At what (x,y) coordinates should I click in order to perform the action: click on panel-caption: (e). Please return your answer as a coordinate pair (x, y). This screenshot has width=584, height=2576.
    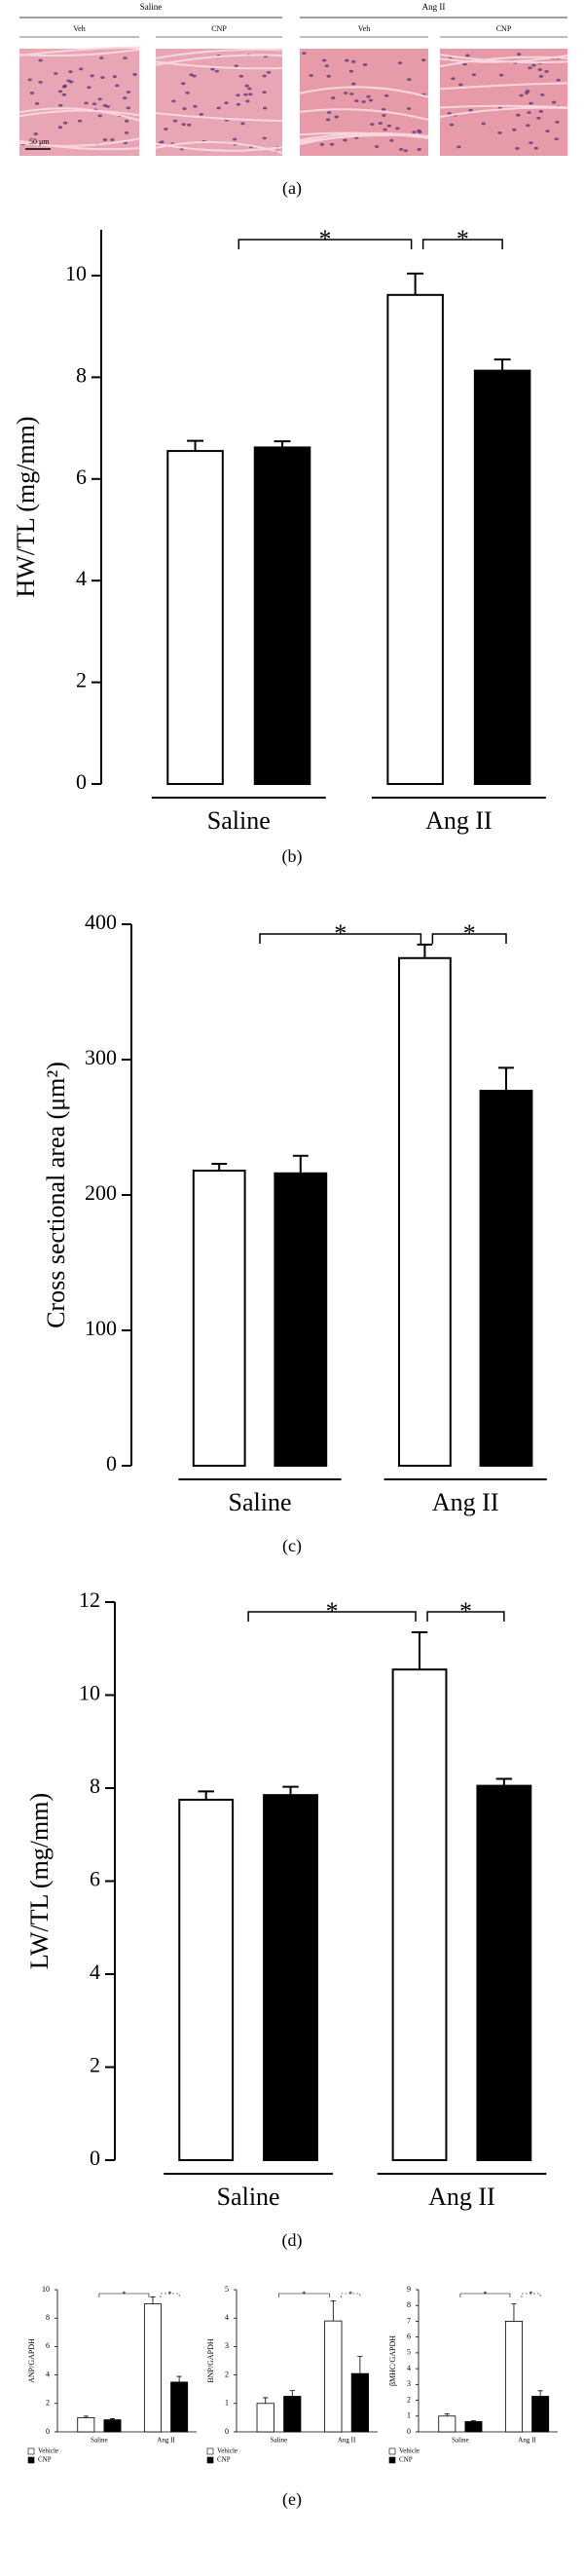
    Looking at the image, I should click on (292, 2499).